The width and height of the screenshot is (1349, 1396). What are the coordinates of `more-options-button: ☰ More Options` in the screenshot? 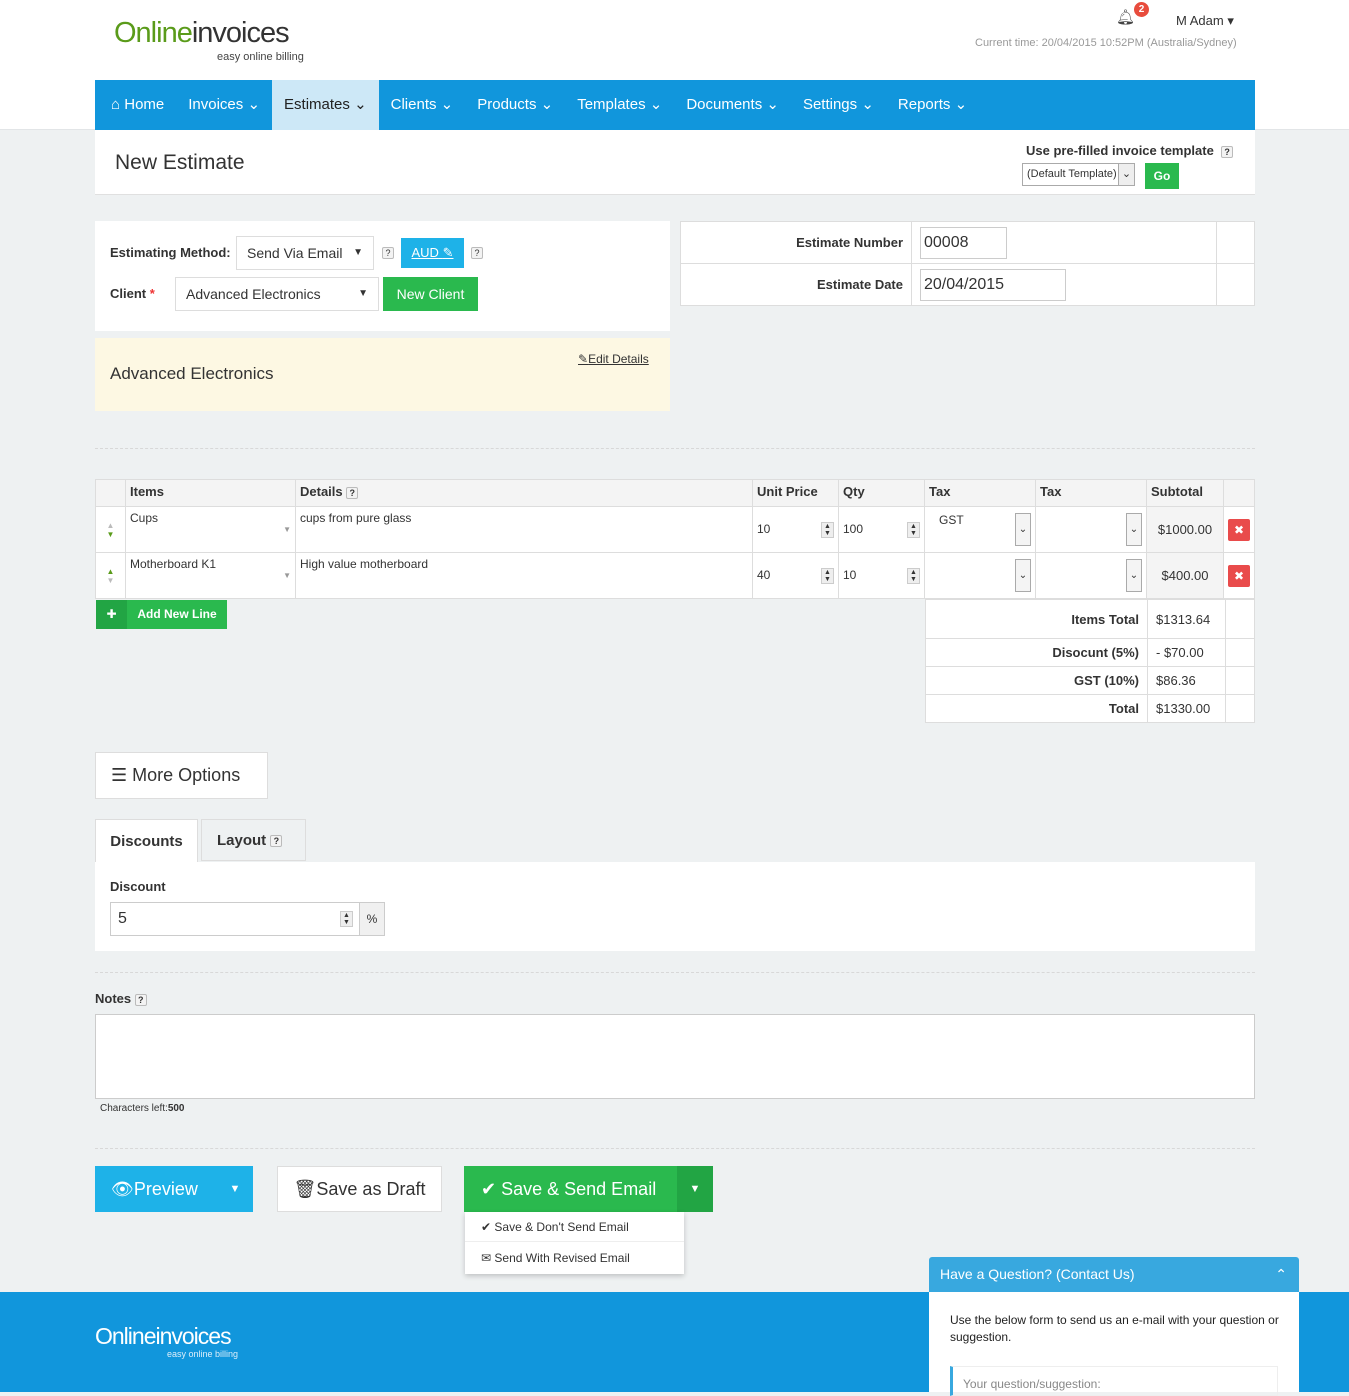 It's located at (181, 775).